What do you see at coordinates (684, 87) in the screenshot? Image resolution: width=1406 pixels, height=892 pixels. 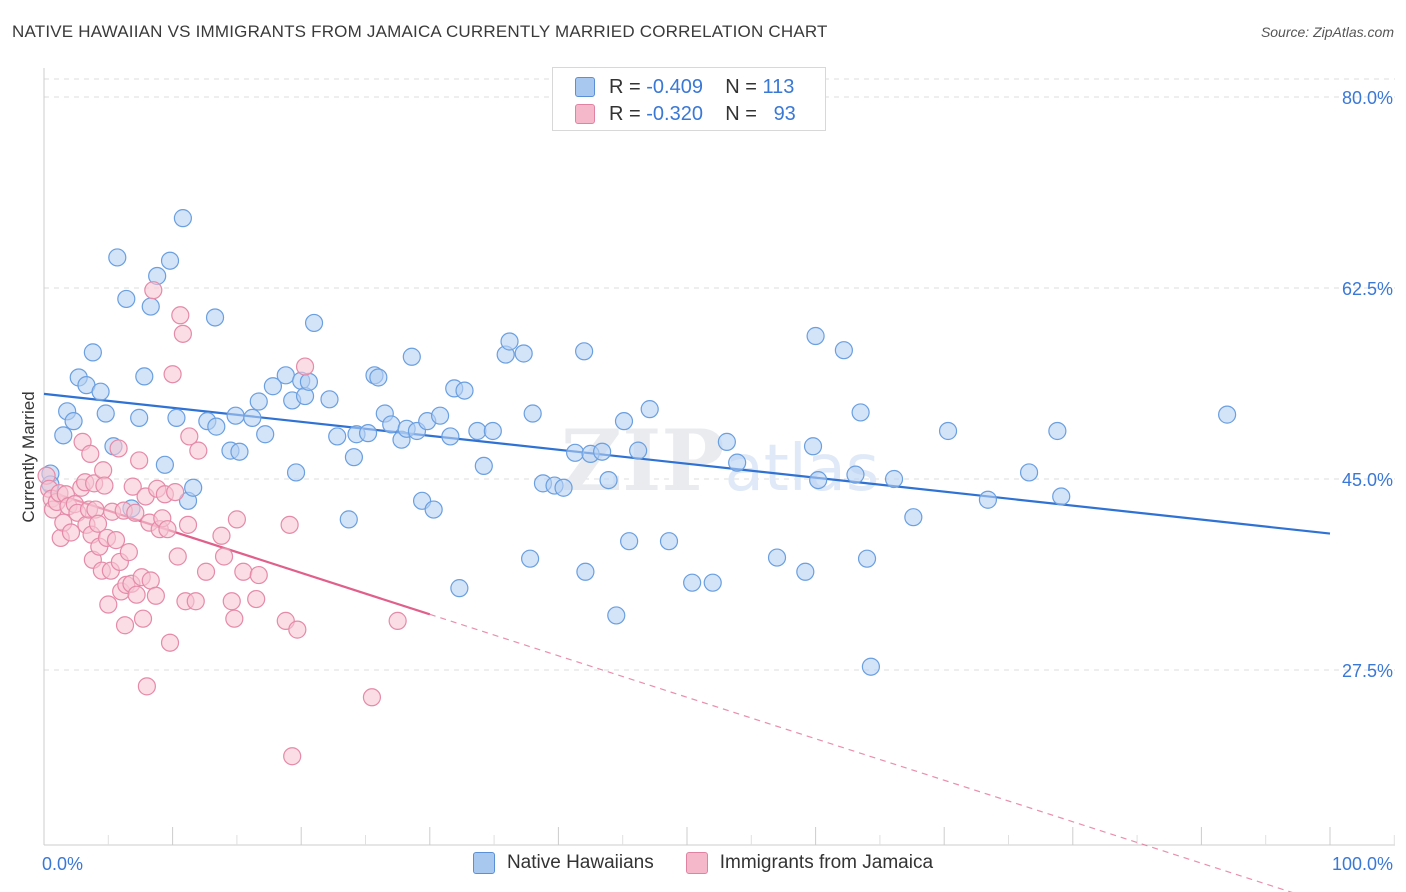 I see `stats-row-native-hawaiians: R = -0.409 N = 113` at bounding box center [684, 87].